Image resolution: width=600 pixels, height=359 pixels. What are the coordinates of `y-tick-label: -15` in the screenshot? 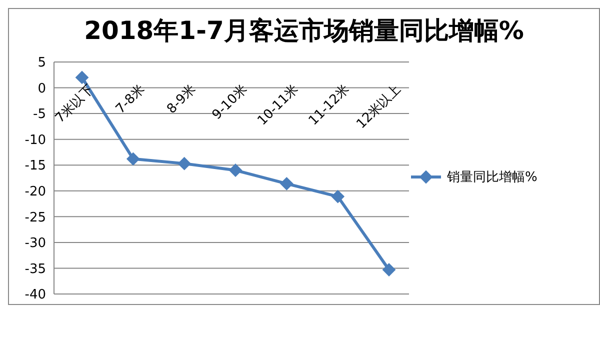 It's located at (35, 166).